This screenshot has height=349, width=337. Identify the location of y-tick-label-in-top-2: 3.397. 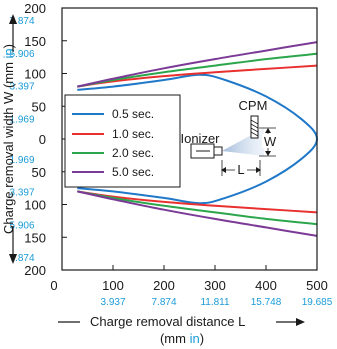
(21, 87).